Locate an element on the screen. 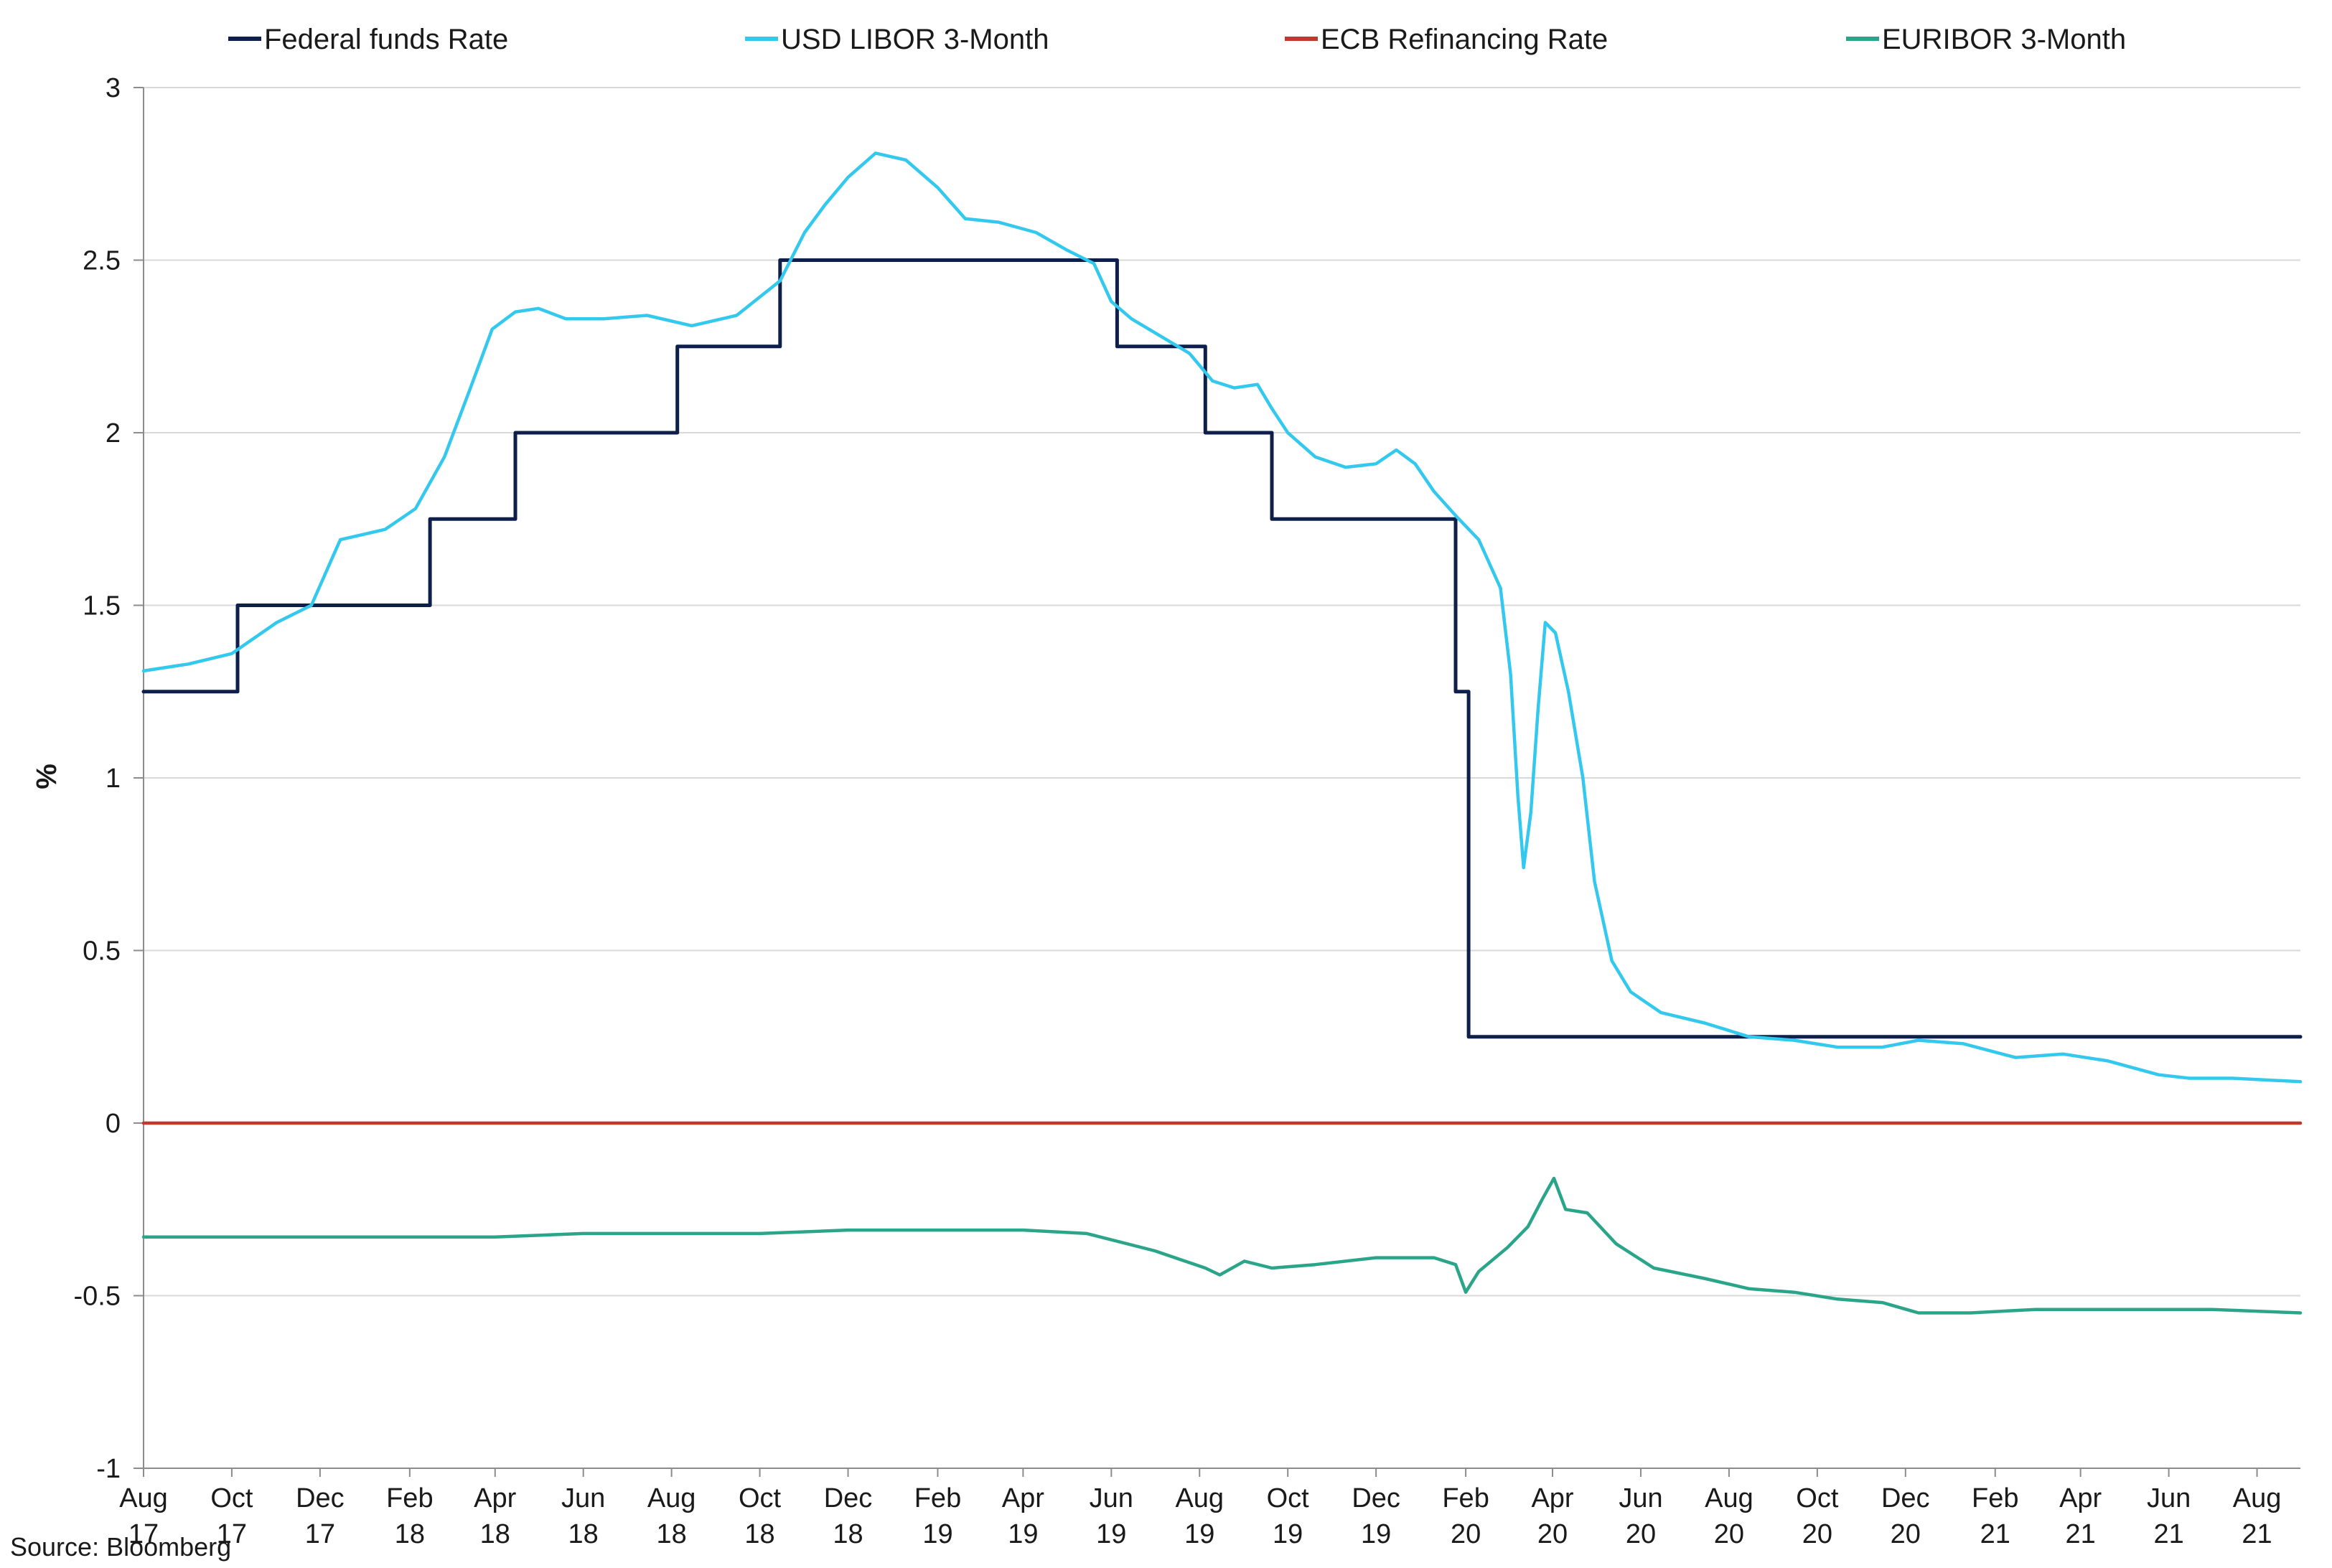  y-tick-label: 1 is located at coordinates (113, 779).